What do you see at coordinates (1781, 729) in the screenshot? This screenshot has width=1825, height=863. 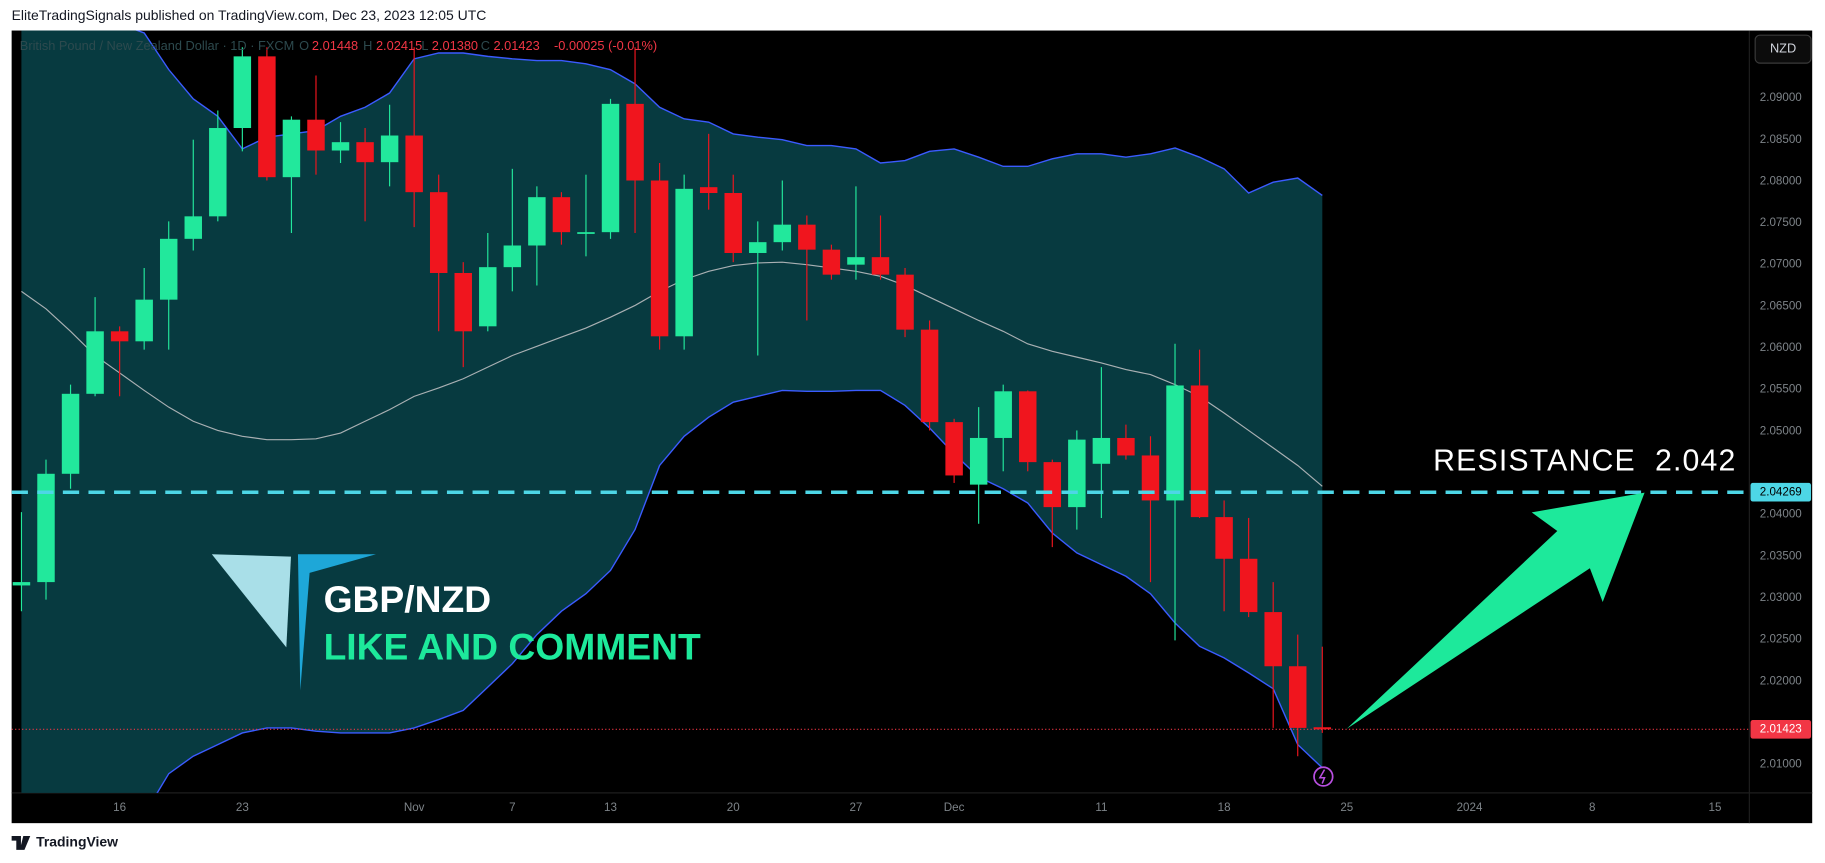 I see `last-price-badge` at bounding box center [1781, 729].